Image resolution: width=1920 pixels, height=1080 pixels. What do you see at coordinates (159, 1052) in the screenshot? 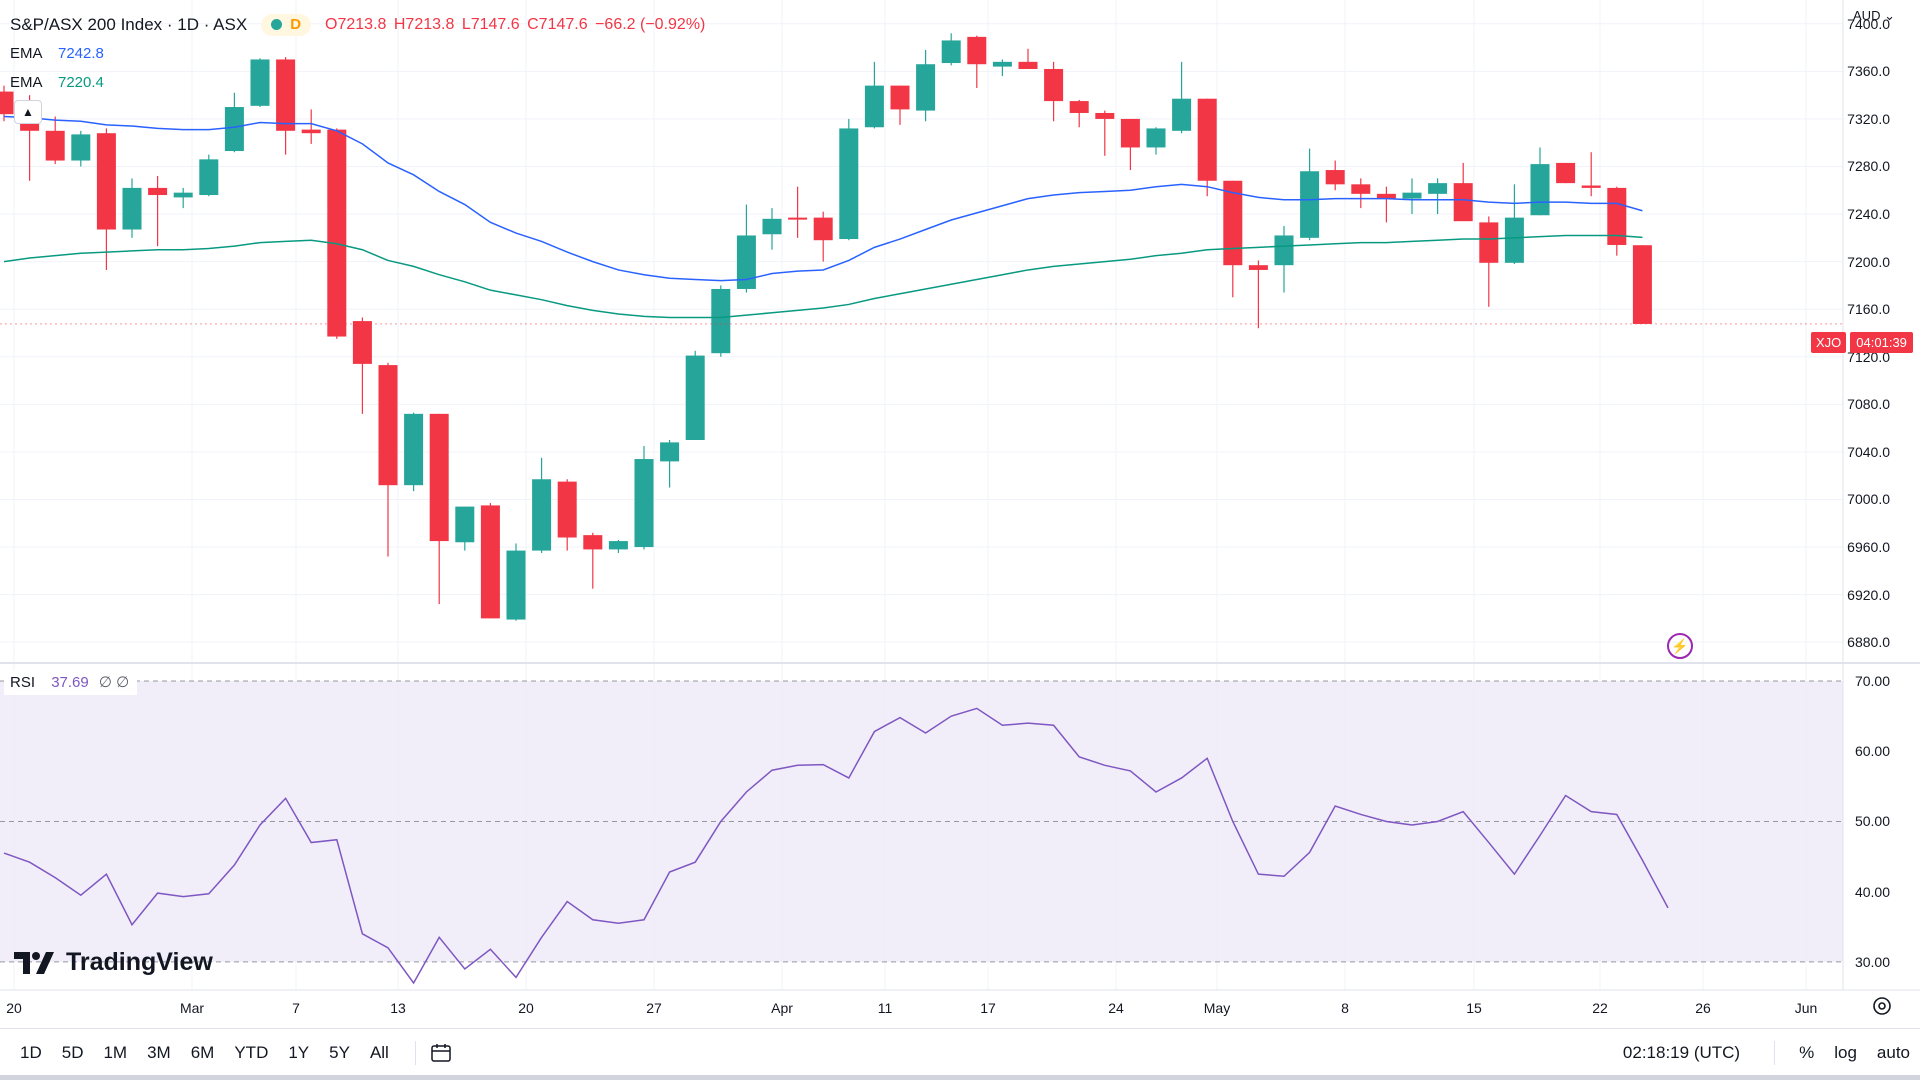
I see `range-3m: 3M` at bounding box center [159, 1052].